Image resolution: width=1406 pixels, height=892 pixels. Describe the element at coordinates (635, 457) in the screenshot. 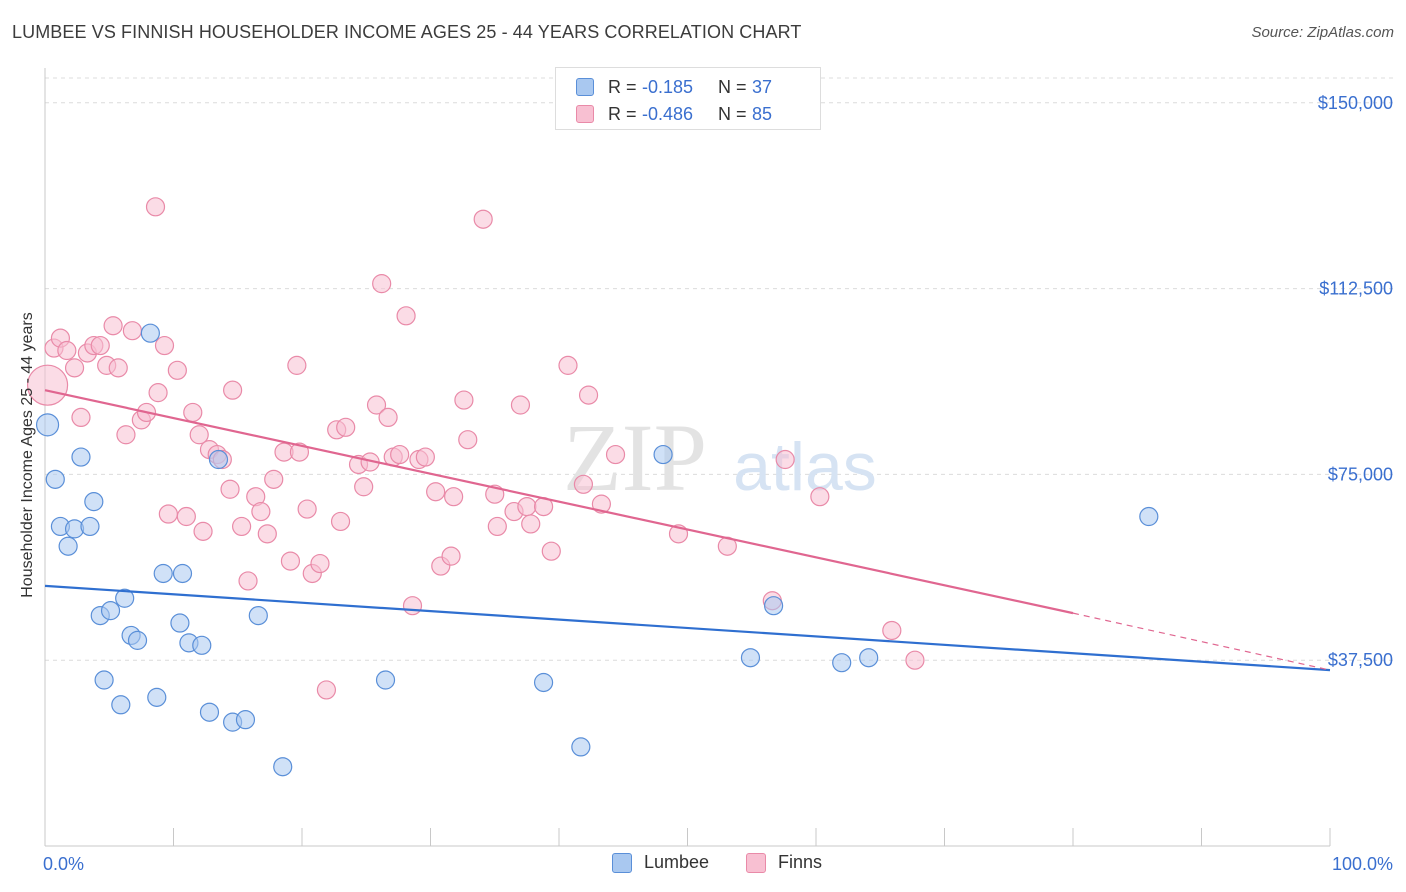

I see `watermark-zip: ZIP` at that location.